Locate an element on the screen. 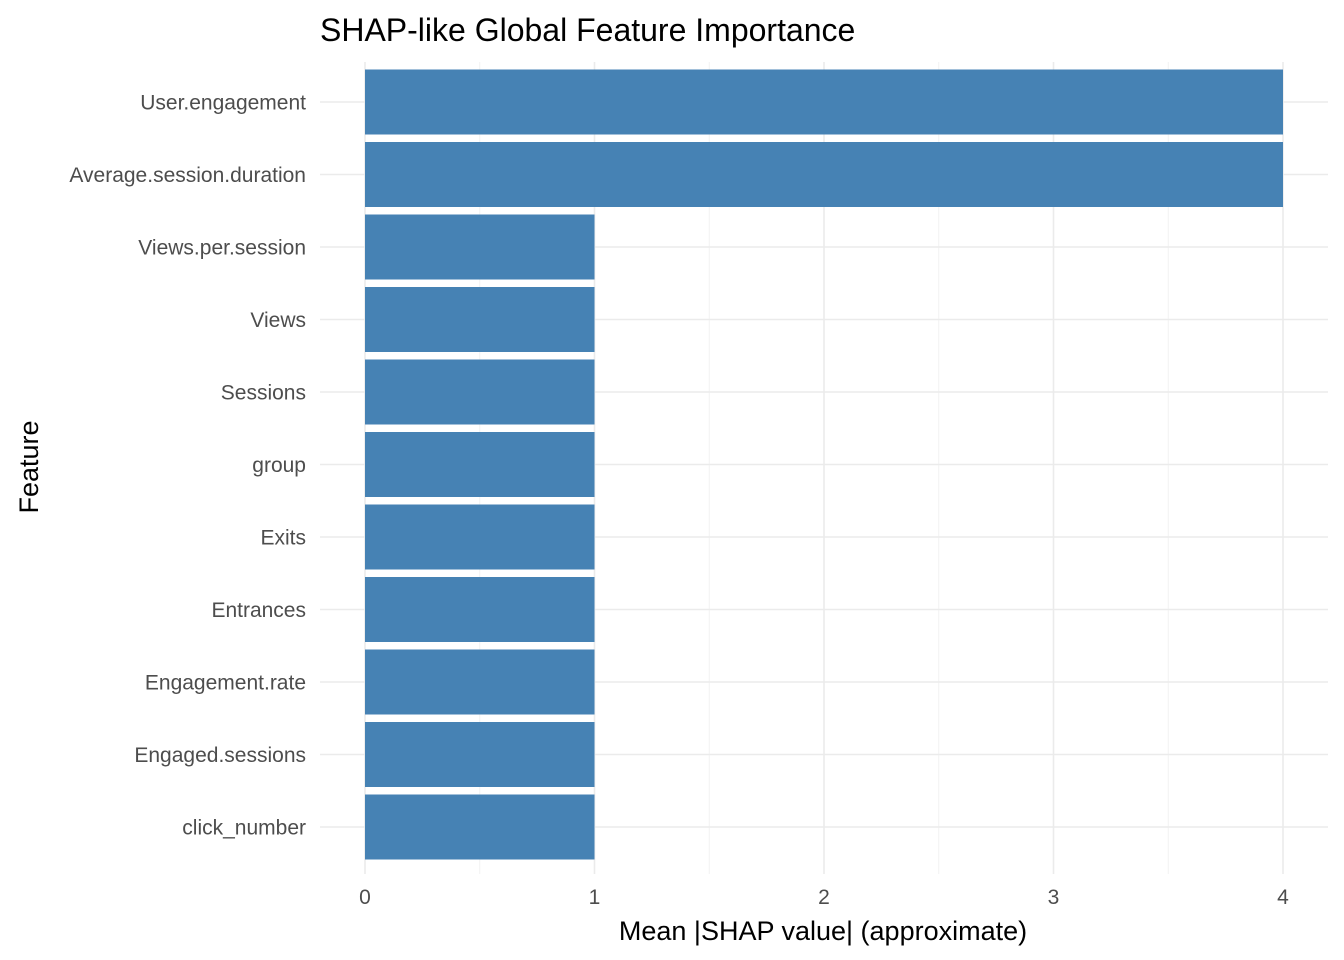 This screenshot has width=1344, height=960. bar-entrances is located at coordinates (480, 609).